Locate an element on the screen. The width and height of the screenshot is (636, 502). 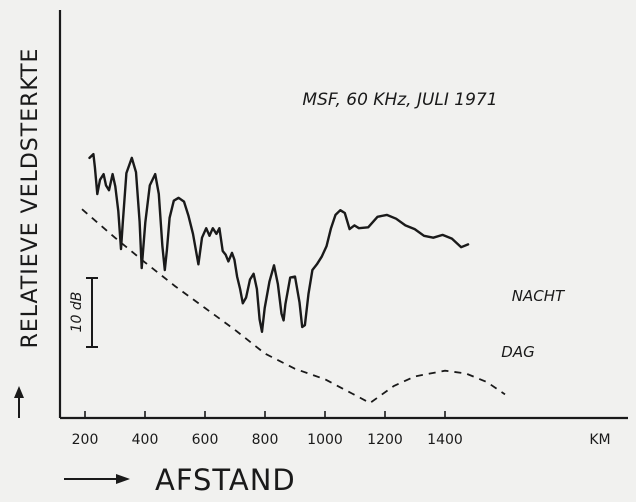
x-tick-labels: 200 400 600 800 1000 1200 1400 is located at coordinates (267, 440).